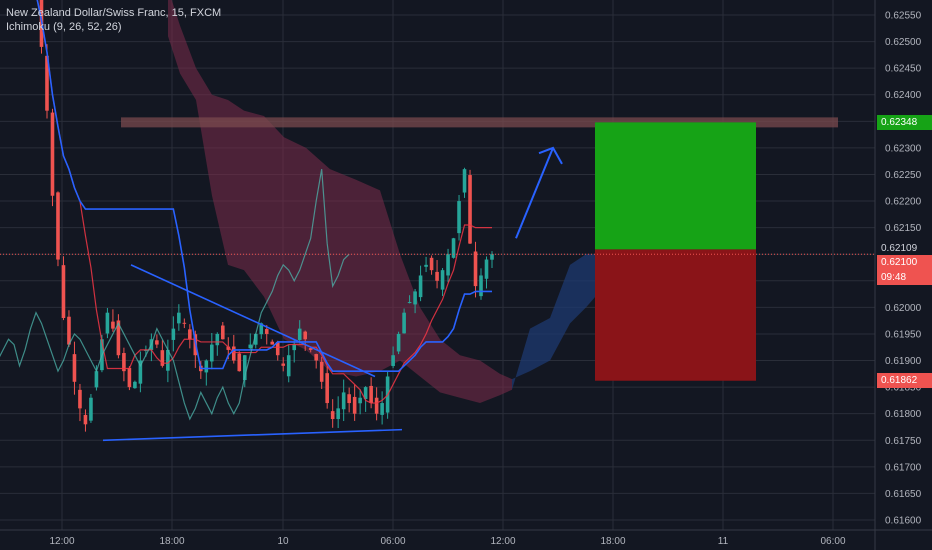 This screenshot has height=550, width=932. What do you see at coordinates (562, 322) in the screenshot?
I see `cloud-bull` at bounding box center [562, 322].